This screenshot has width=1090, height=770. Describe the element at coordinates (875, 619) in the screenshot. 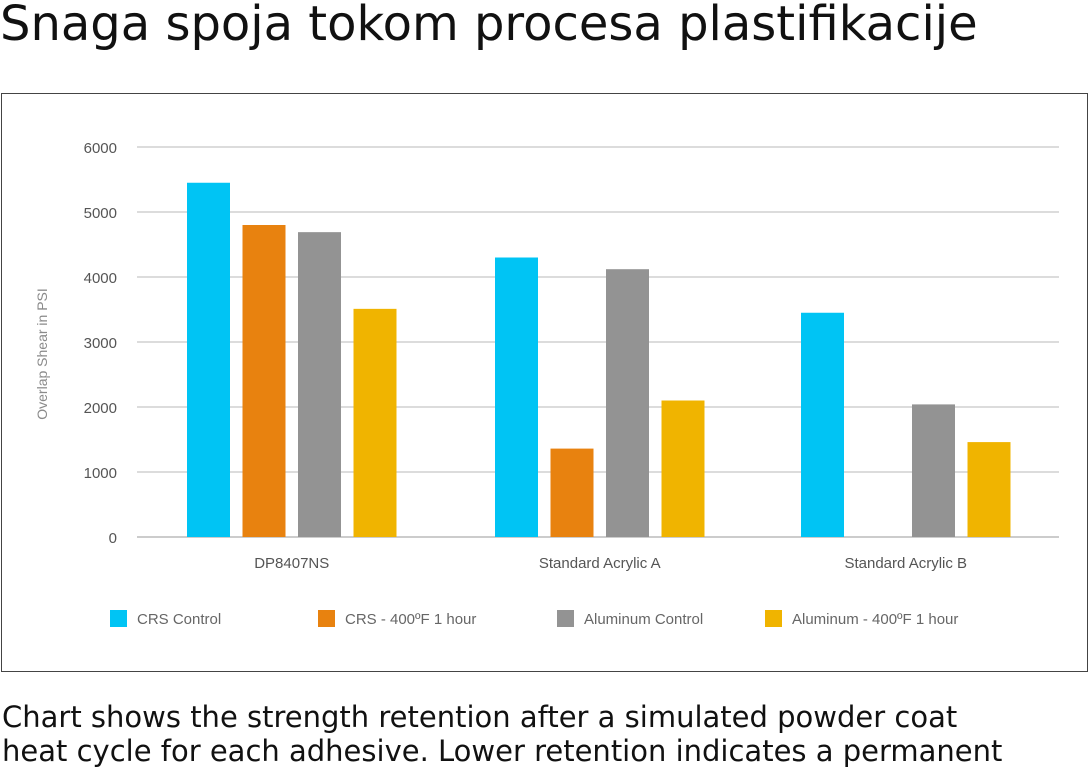

I see `legend-label: Aluminum - 400ºF 1 hour` at that location.